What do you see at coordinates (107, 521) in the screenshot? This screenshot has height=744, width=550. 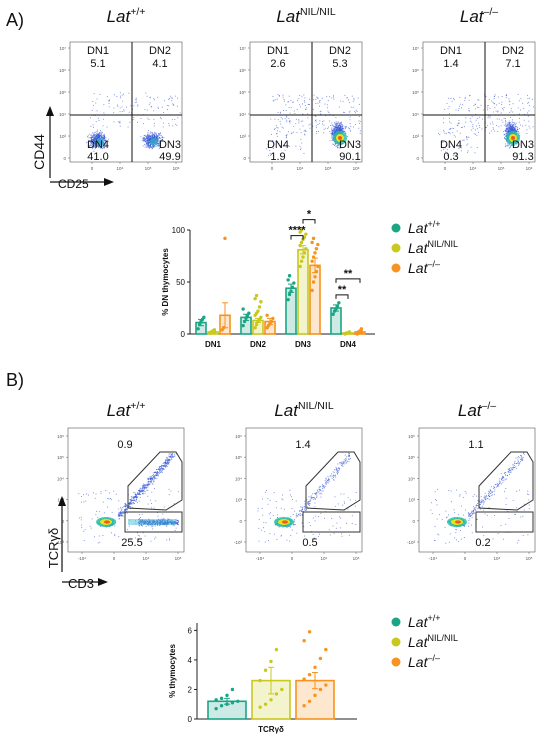 I see `density-core` at bounding box center [107, 521].